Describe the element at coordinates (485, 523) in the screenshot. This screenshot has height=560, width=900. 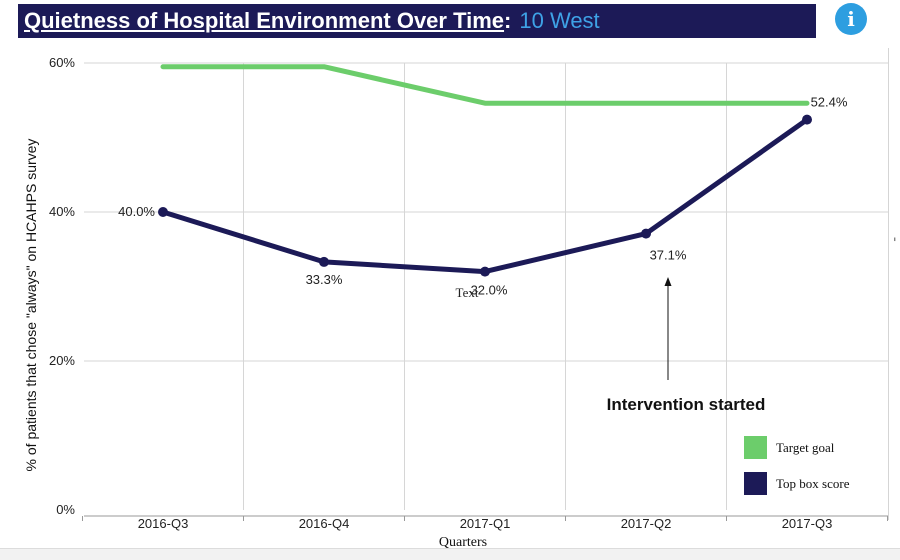
I see `x-tick-label: 2017-Q1` at that location.